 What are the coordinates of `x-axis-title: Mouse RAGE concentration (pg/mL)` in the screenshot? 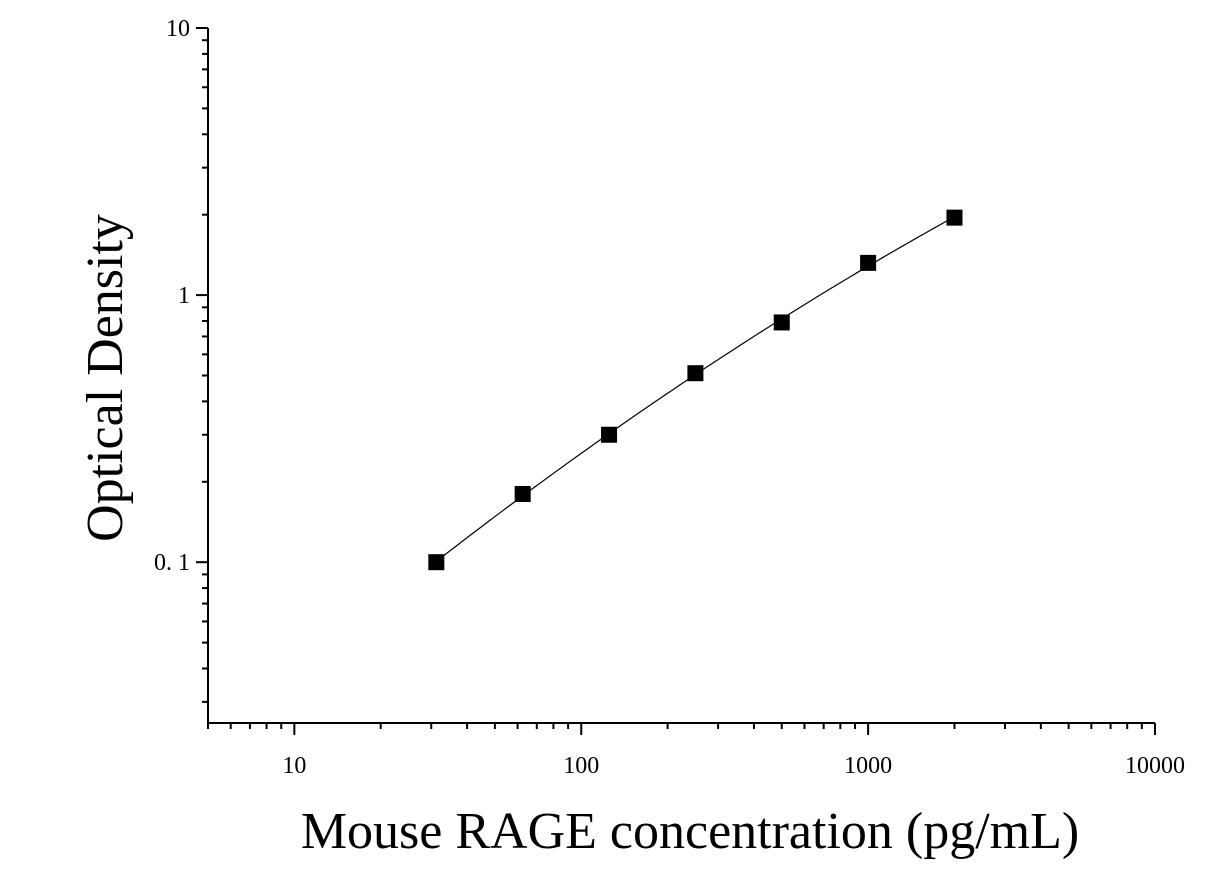 It's located at (690, 831).